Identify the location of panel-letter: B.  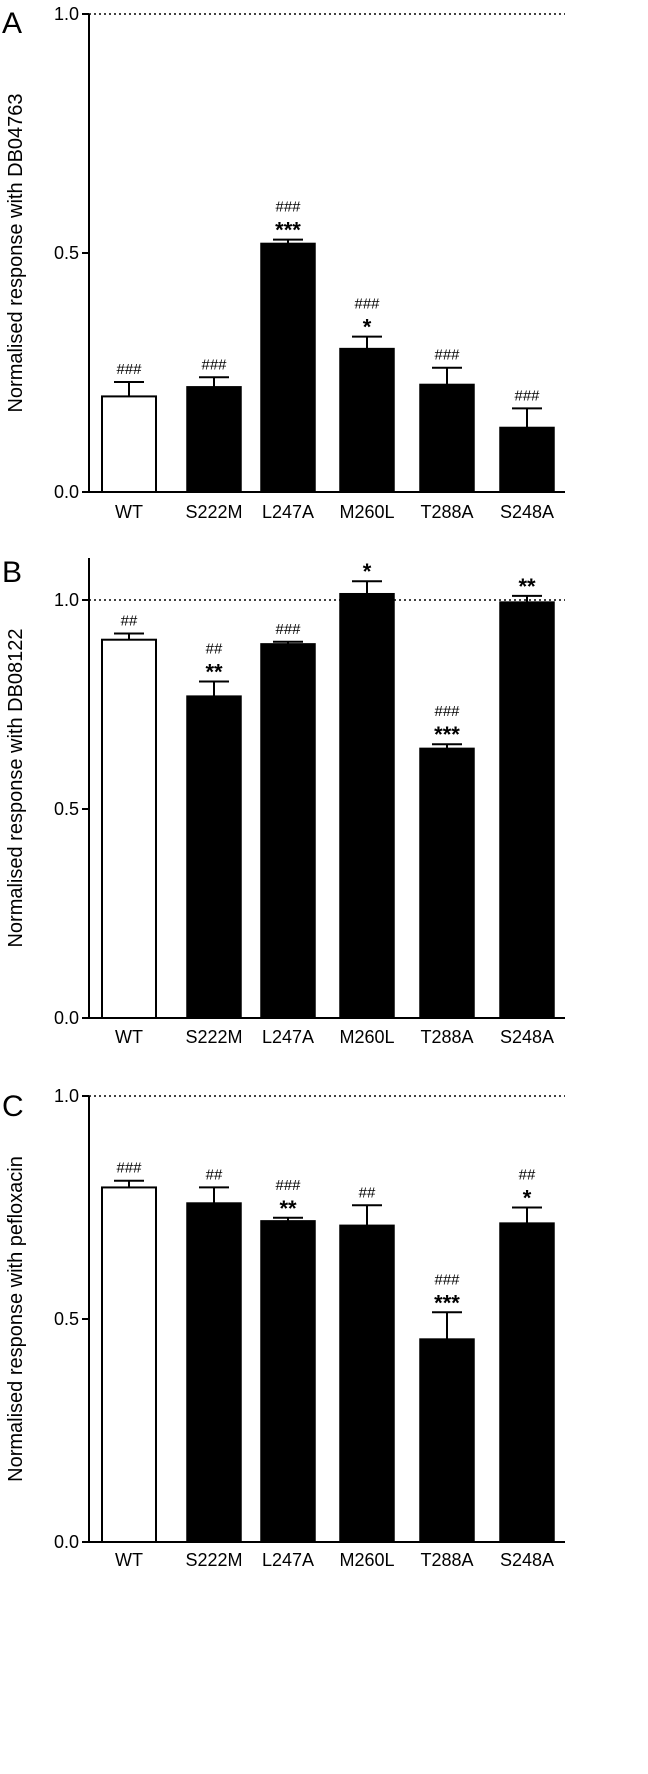
(12, 572).